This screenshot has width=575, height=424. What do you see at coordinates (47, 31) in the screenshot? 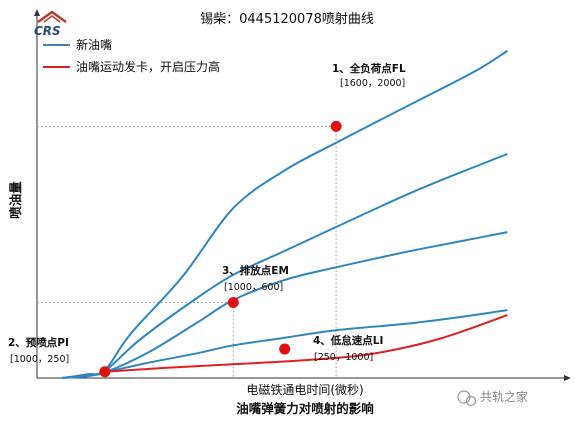
I see `logo-text: CRS` at bounding box center [47, 31].